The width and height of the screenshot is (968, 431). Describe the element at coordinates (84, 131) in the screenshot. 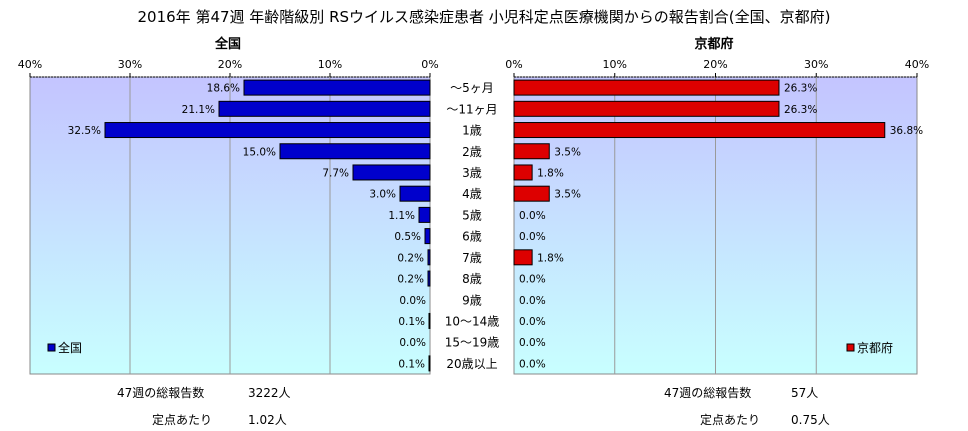

I see `national-data-label: 32.5%` at that location.